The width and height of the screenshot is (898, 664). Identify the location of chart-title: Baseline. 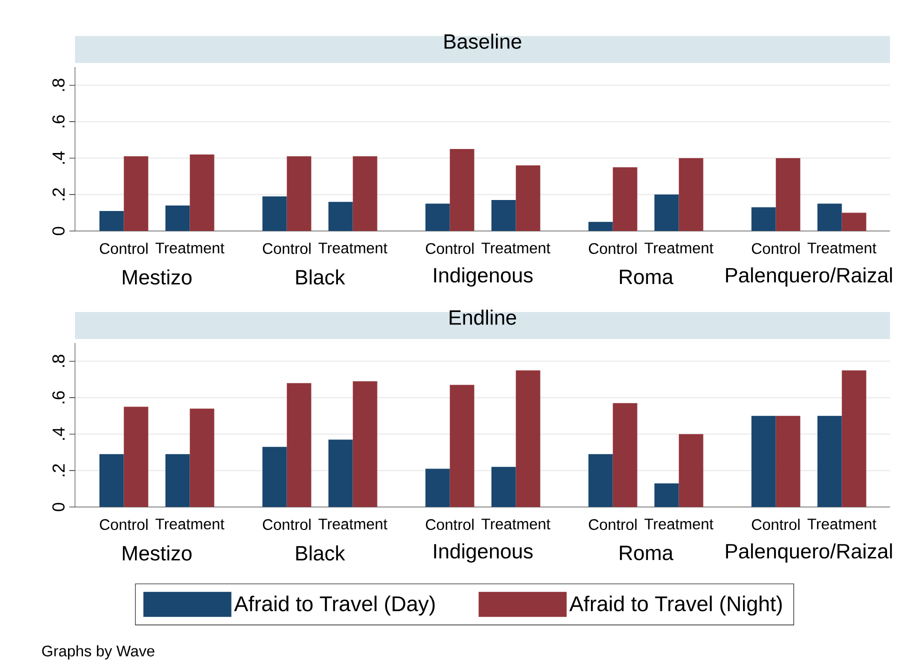
(483, 41).